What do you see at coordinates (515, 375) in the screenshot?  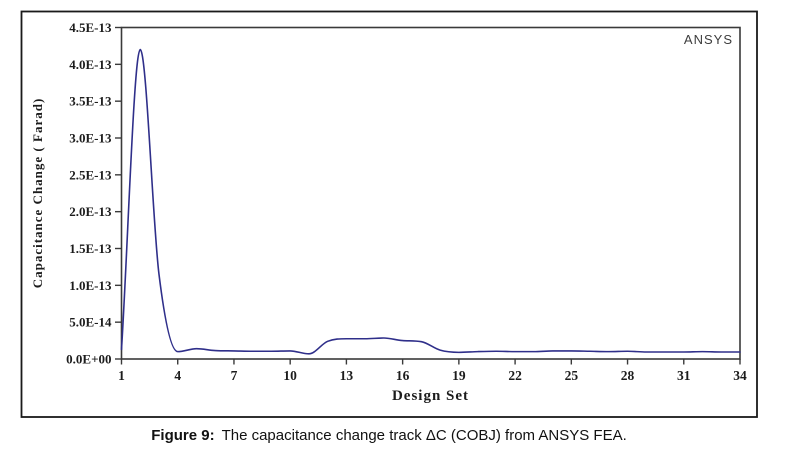 I see `x-tick-label: 22` at bounding box center [515, 375].